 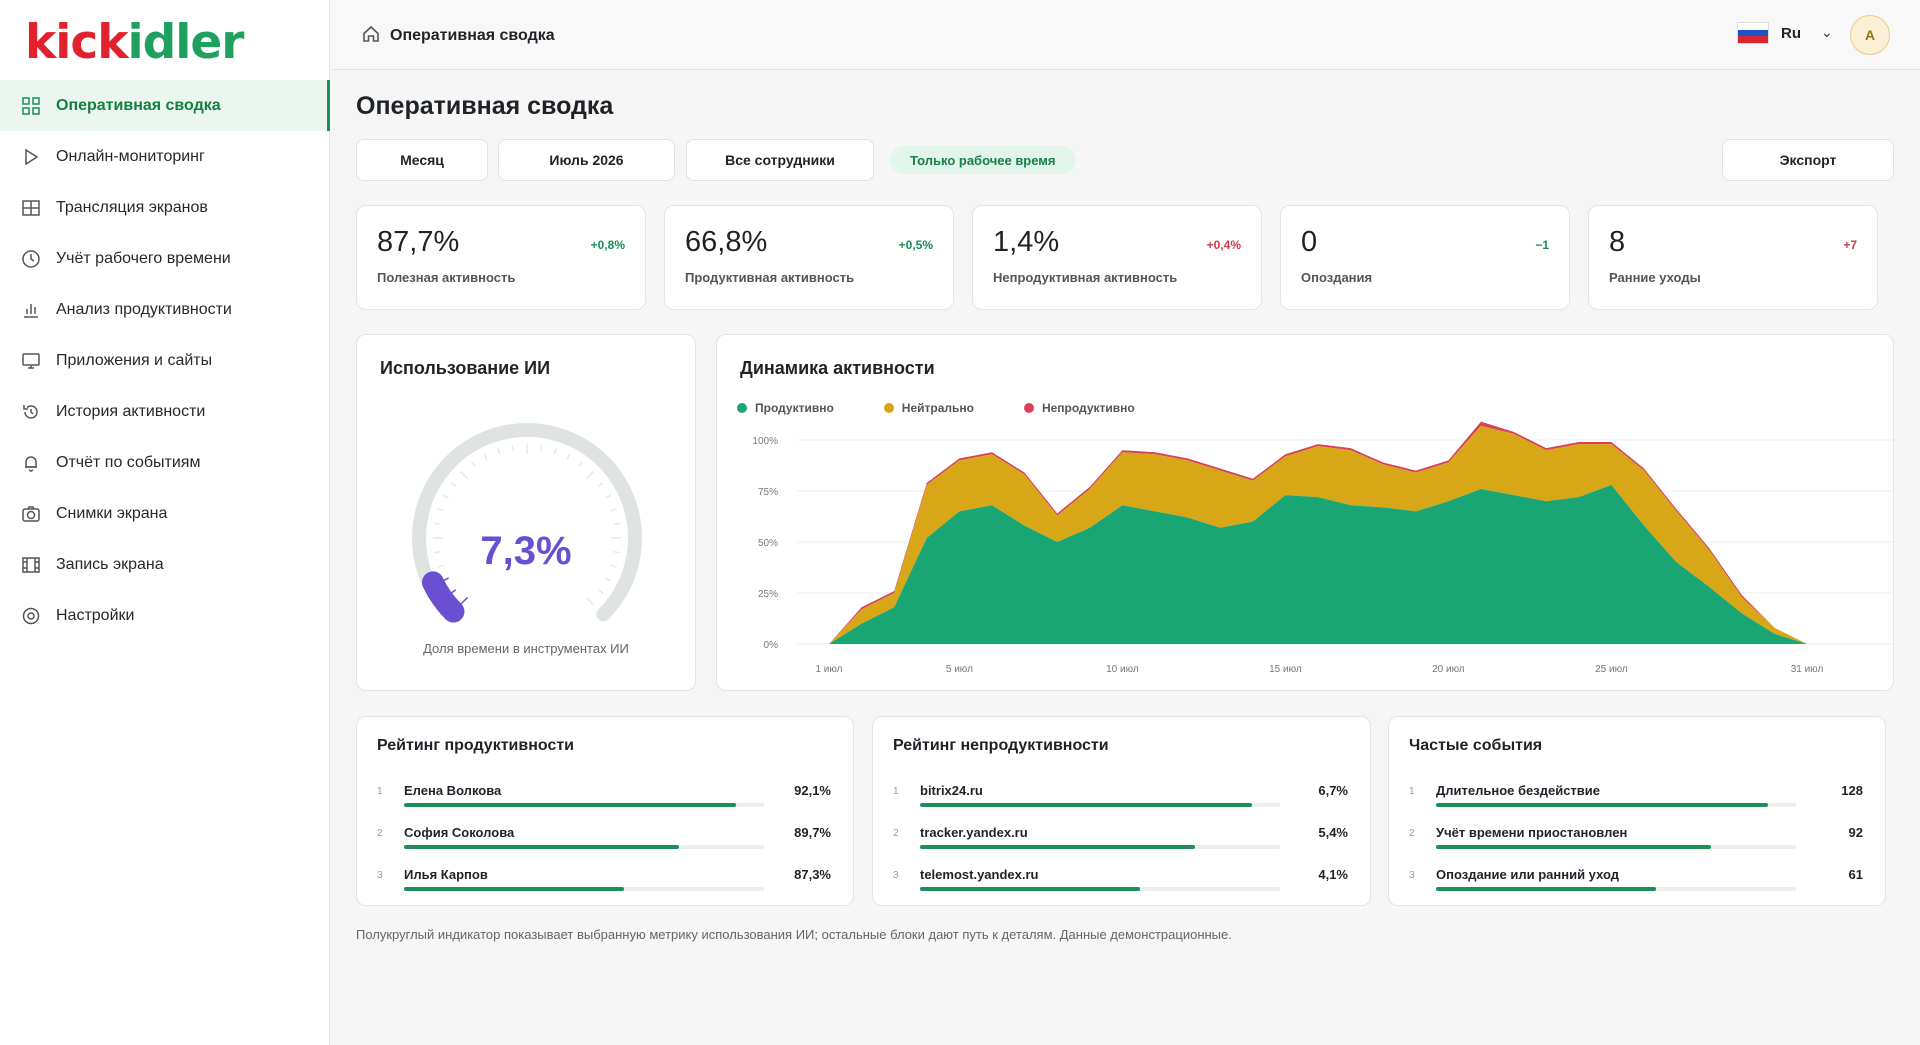 I want to click on work-time-only-toggle: Только рабочее время, so click(x=983, y=160).